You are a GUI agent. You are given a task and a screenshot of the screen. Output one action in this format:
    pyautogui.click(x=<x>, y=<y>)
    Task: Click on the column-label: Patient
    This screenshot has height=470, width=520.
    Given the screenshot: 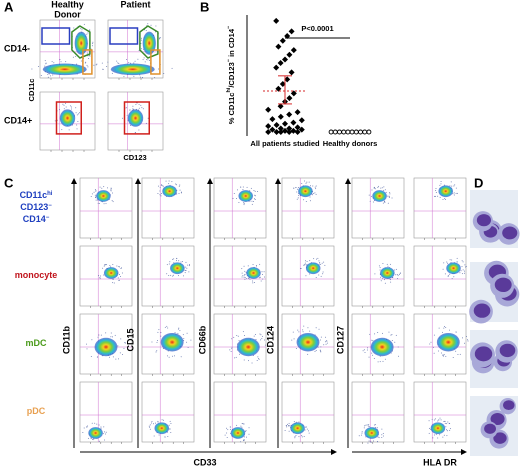 What is the action you would take?
    pyautogui.click(x=135, y=4)
    